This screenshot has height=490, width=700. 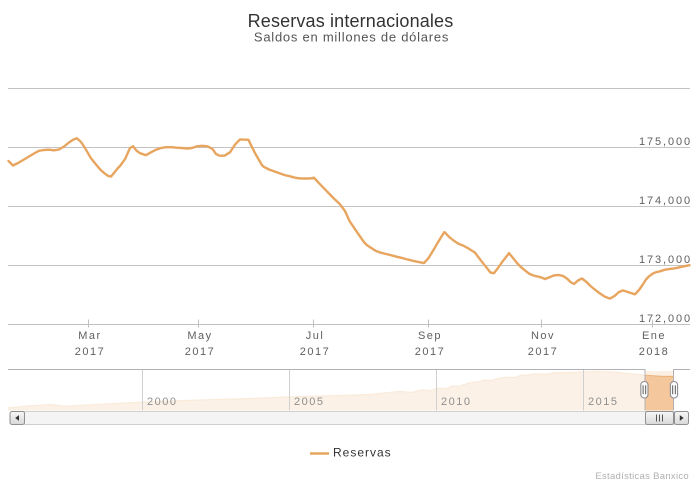 What do you see at coordinates (199, 336) in the screenshot?
I see `svg-text: May` at bounding box center [199, 336].